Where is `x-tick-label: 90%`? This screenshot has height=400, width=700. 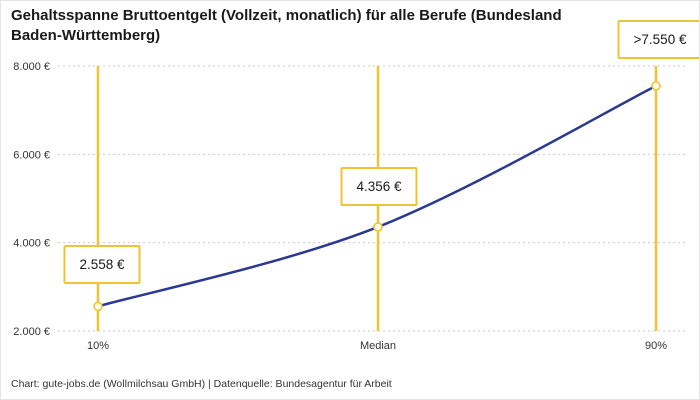
x-tick-label: 90% is located at coordinates (656, 346).